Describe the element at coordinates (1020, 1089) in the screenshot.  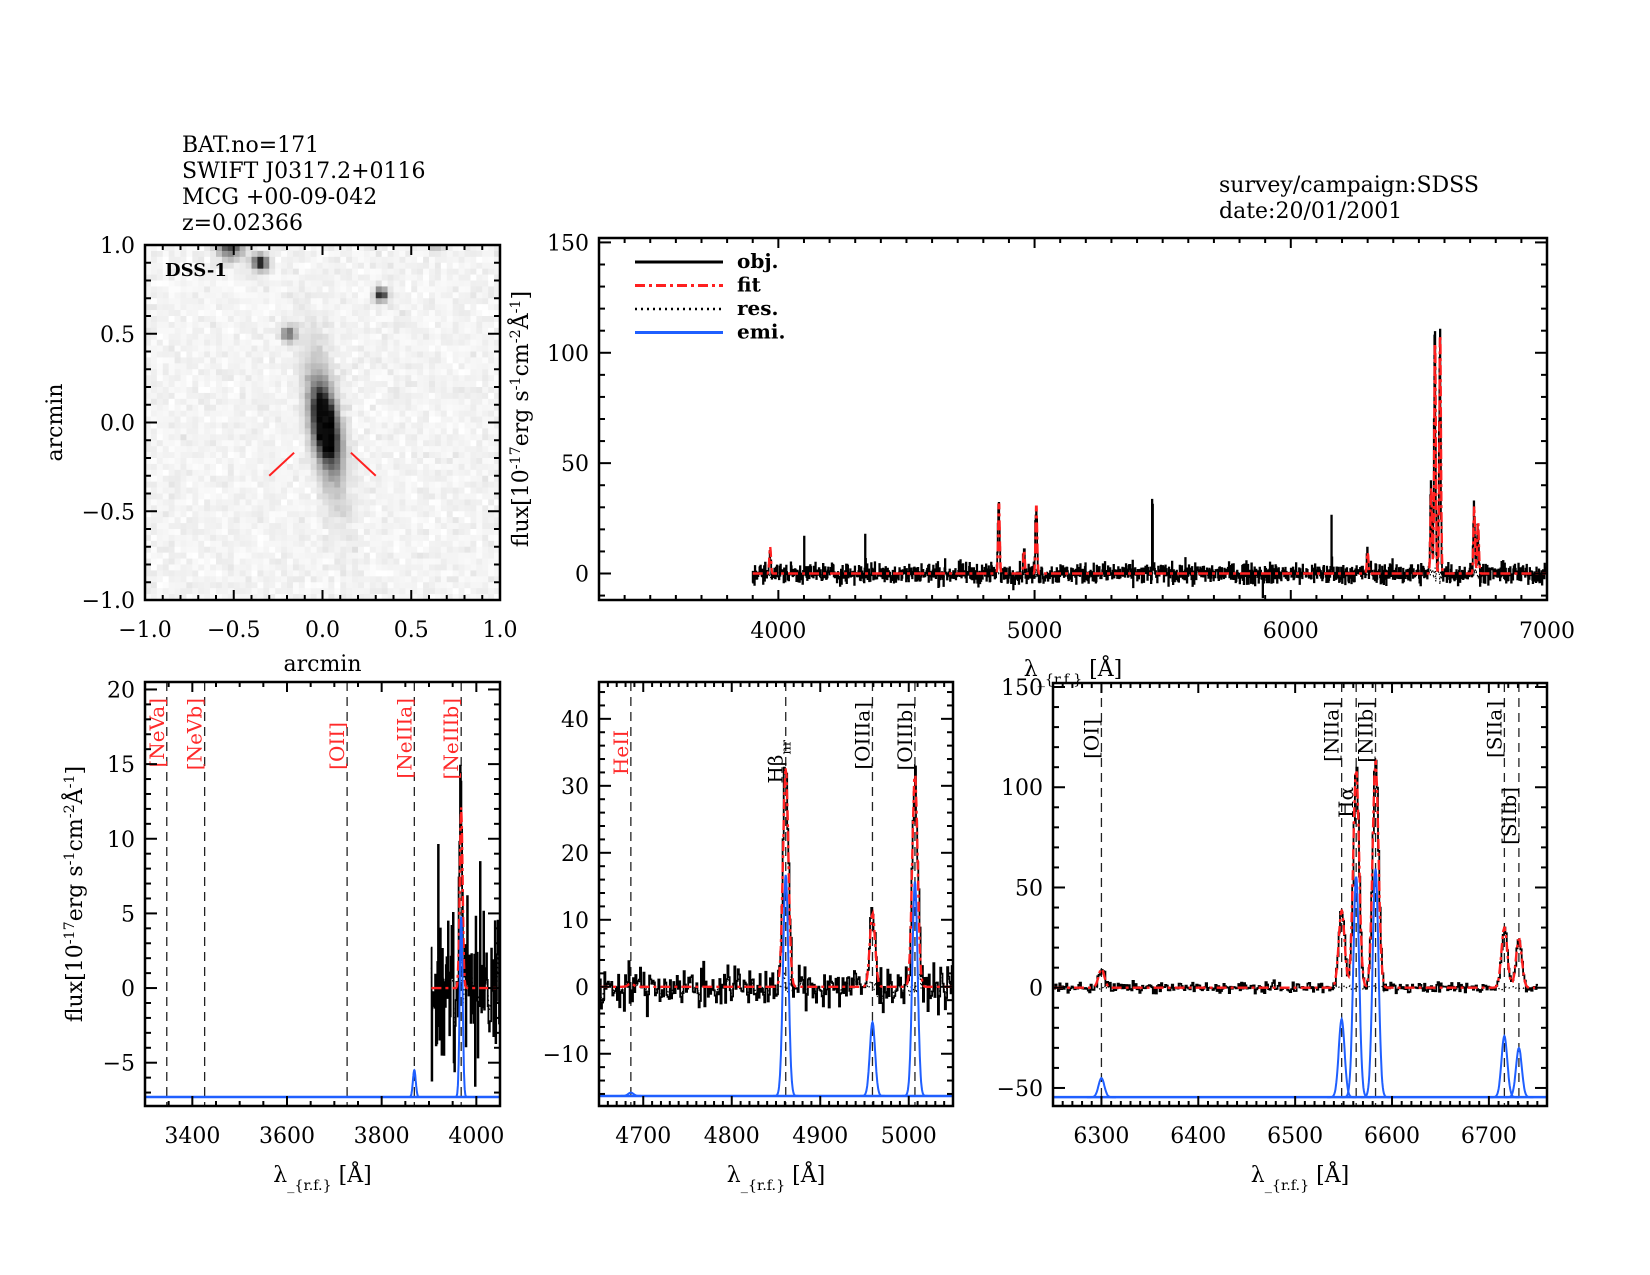
I see `y-tick-label: −50` at that location.